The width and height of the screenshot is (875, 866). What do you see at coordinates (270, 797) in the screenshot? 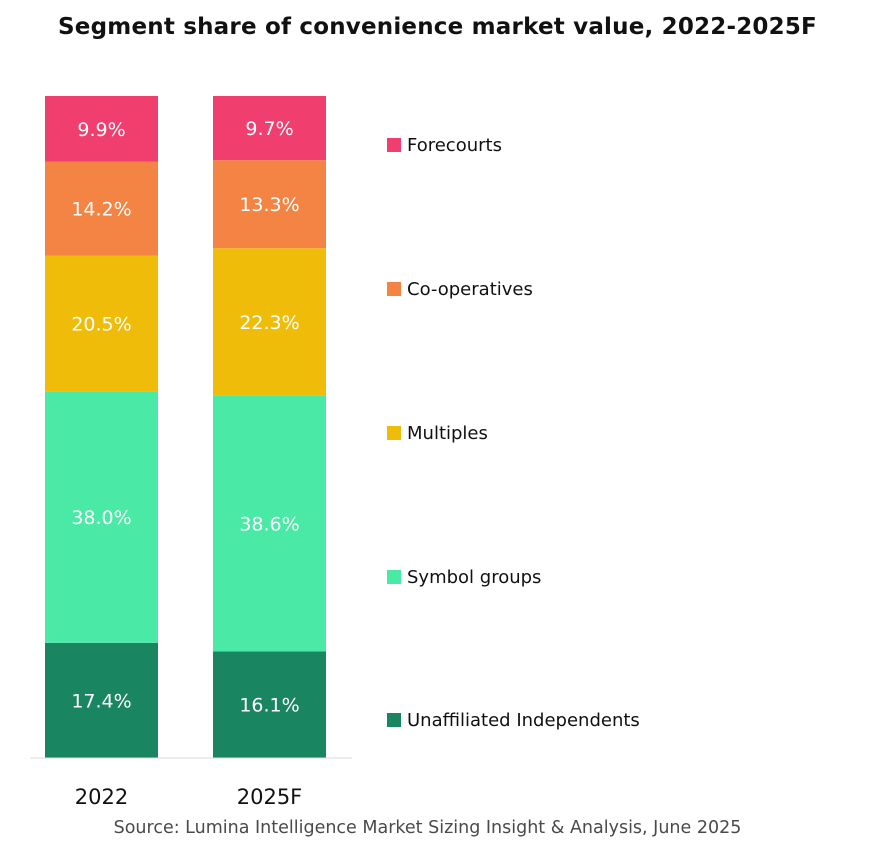
I see `x-tick-label: 2025F` at bounding box center [270, 797].